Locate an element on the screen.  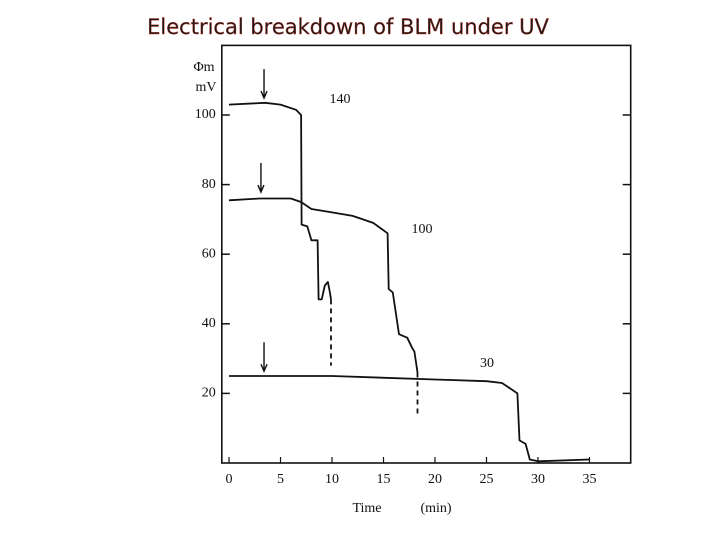
y-axis-unit: mV is located at coordinates (206, 87).